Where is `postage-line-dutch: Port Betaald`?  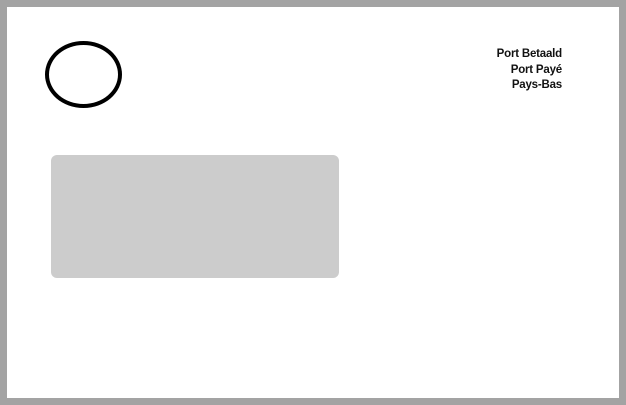 postage-line-dutch: Port Betaald is located at coordinates (529, 54).